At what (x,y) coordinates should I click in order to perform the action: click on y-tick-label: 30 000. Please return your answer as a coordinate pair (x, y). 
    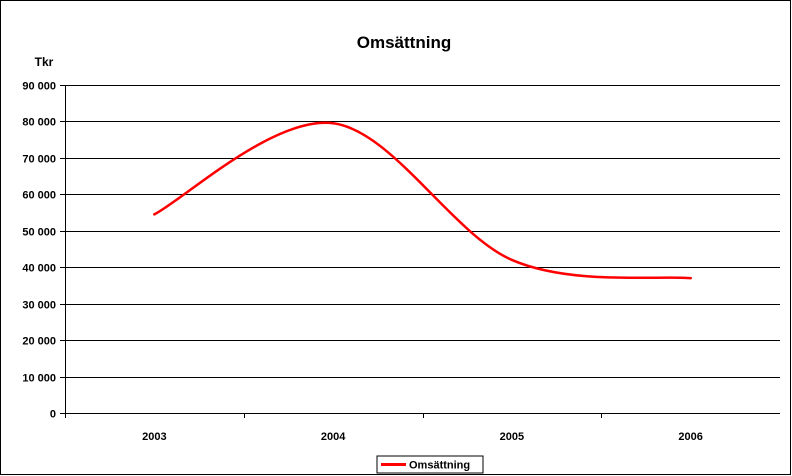
    Looking at the image, I should click on (39, 306).